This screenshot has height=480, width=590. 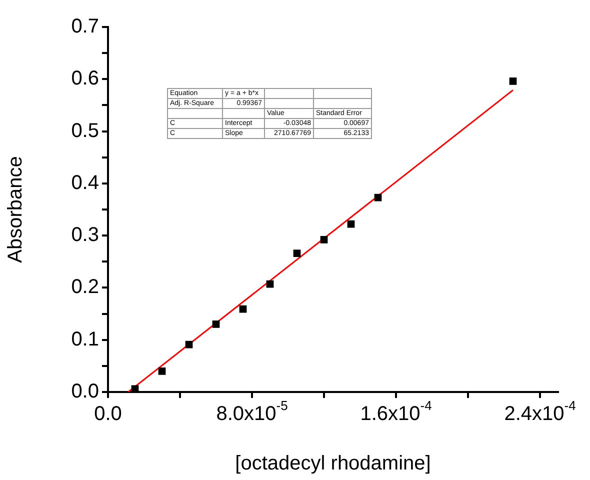 What do you see at coordinates (15, 209) in the screenshot?
I see `y-axis-title: Absorbance` at bounding box center [15, 209].